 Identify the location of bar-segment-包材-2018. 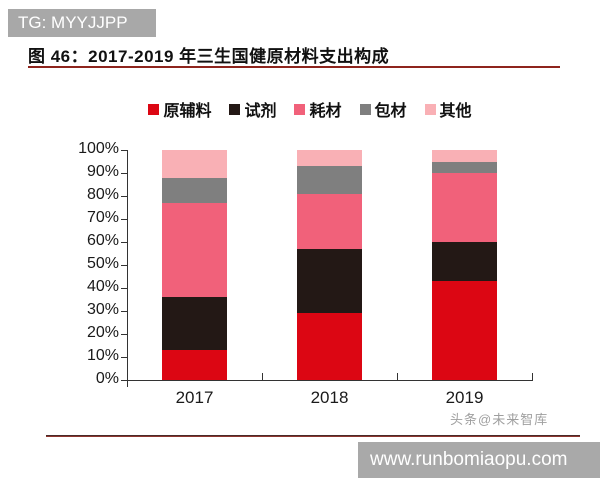
(329, 180).